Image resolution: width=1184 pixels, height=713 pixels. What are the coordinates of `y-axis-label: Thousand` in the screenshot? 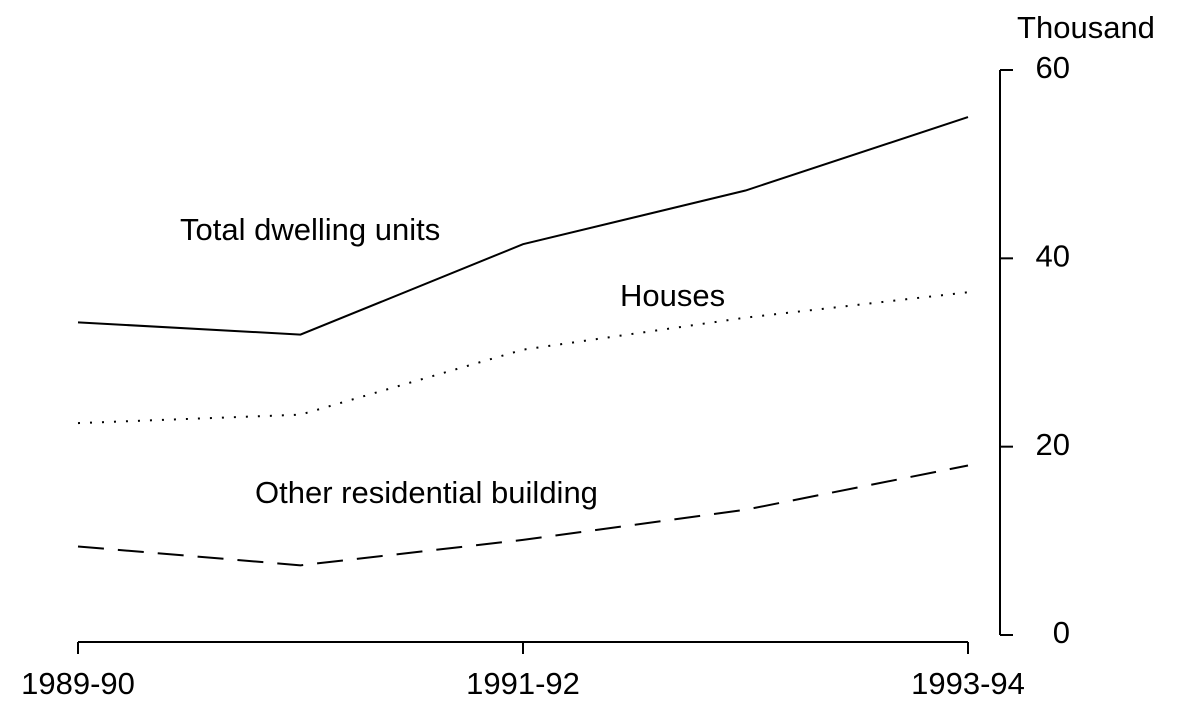 It's located at (1086, 27).